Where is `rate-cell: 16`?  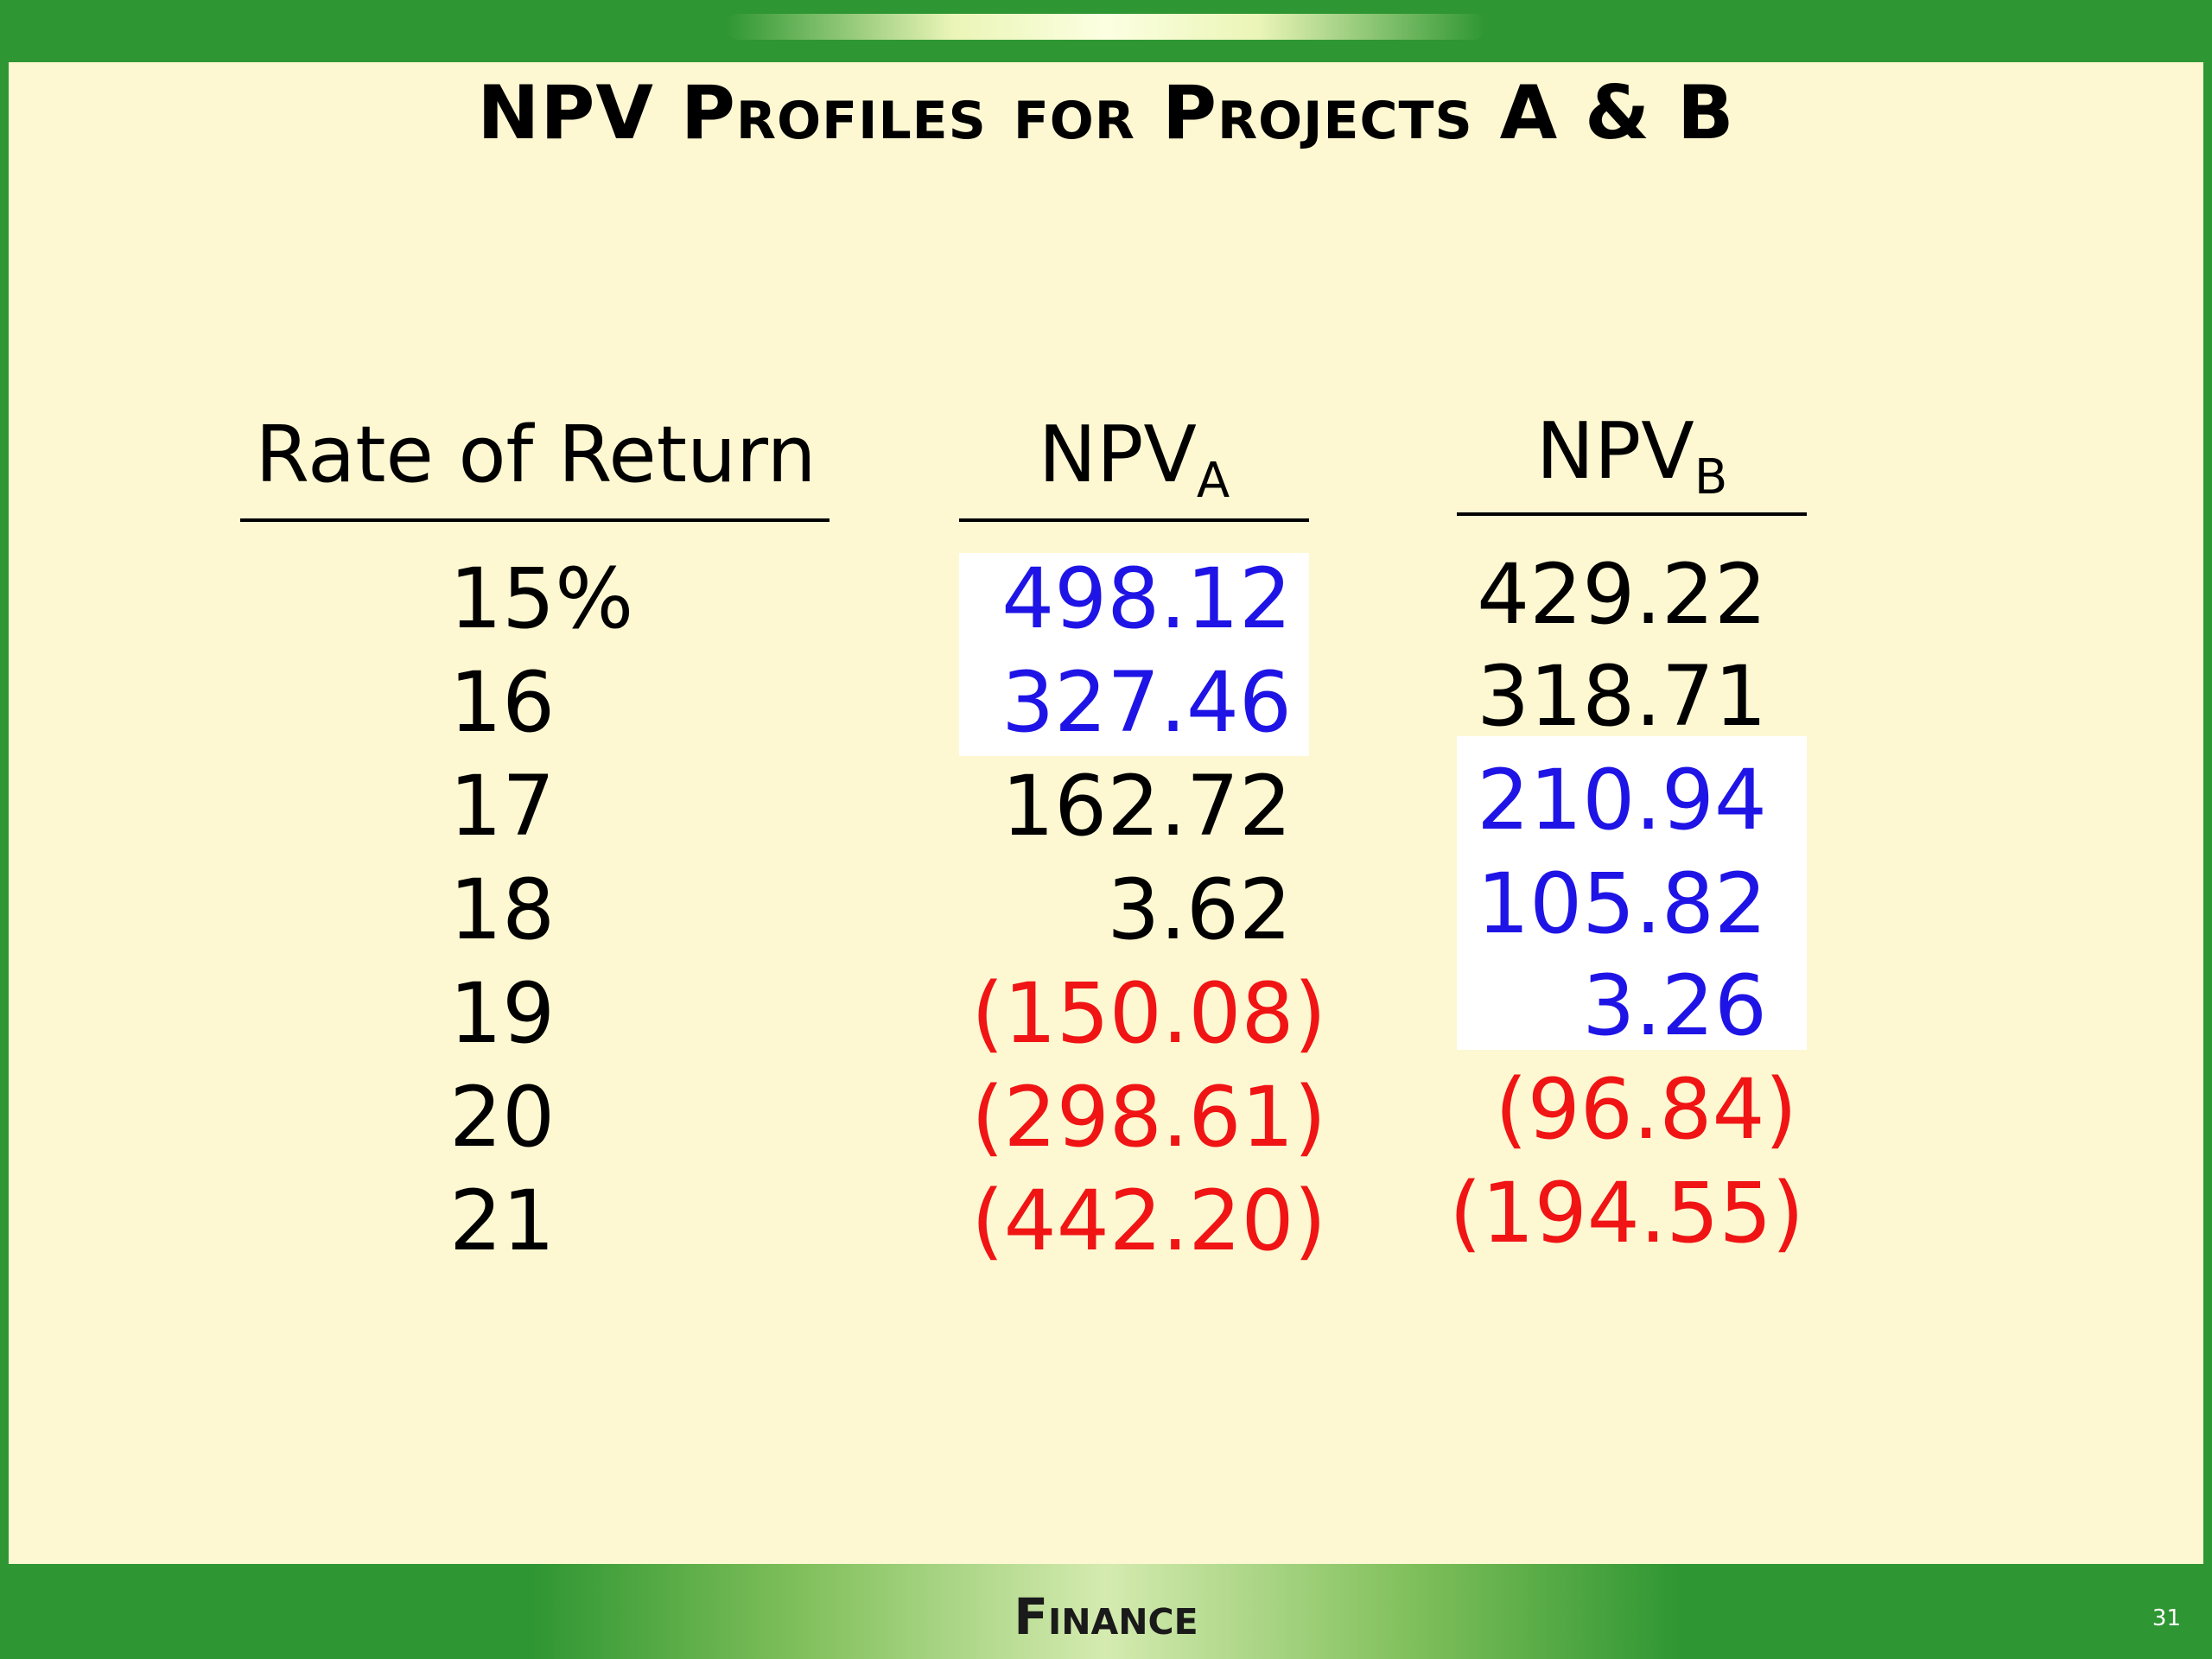 rate-cell: 16 is located at coordinates (502, 702).